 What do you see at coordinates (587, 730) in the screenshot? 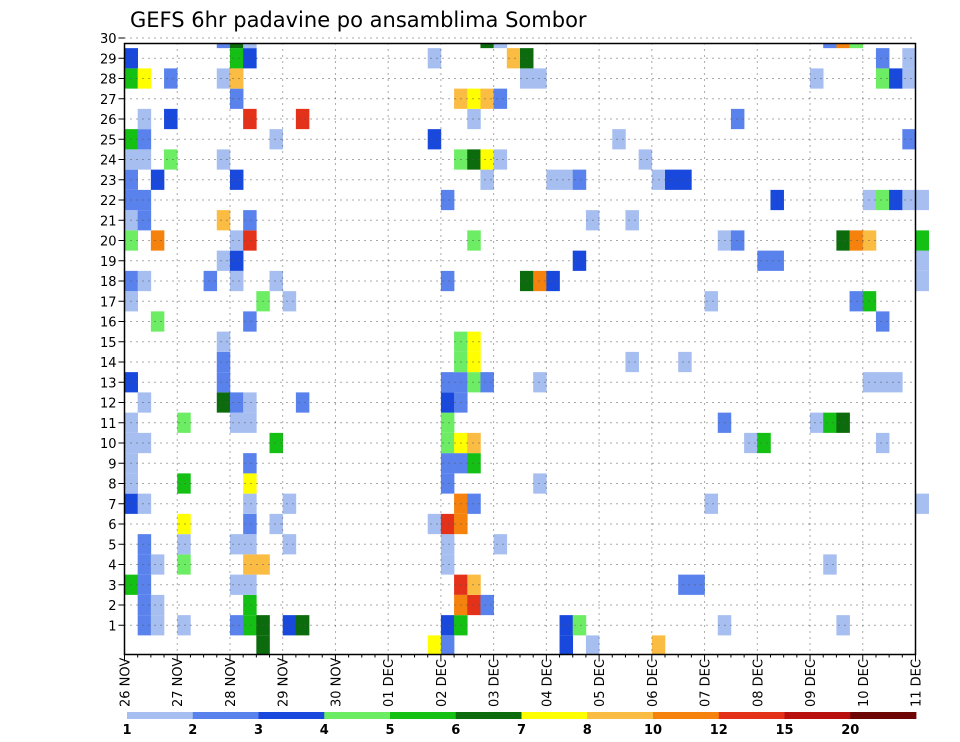
I see `colorbar-label: 8` at bounding box center [587, 730].